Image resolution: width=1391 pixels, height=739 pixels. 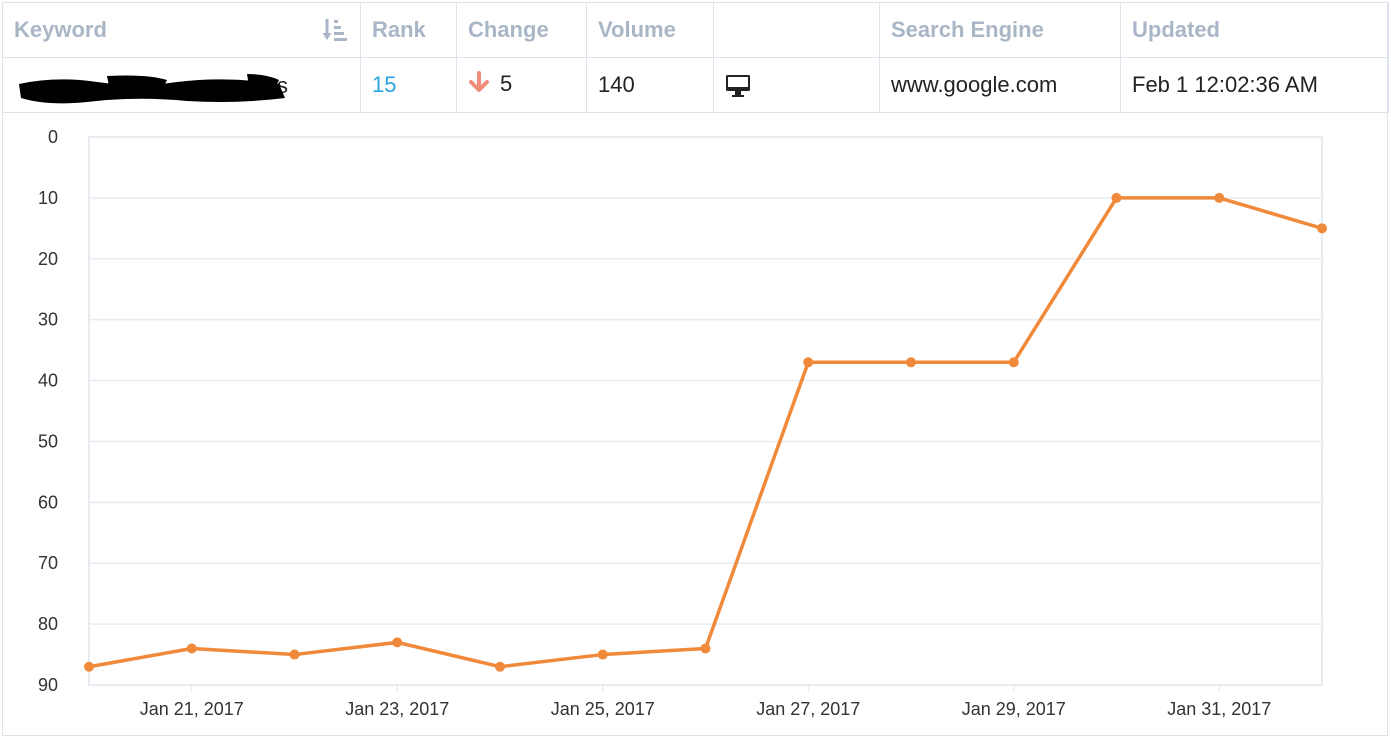 What do you see at coordinates (506, 83) in the screenshot?
I see `change-value: 5` at bounding box center [506, 83].